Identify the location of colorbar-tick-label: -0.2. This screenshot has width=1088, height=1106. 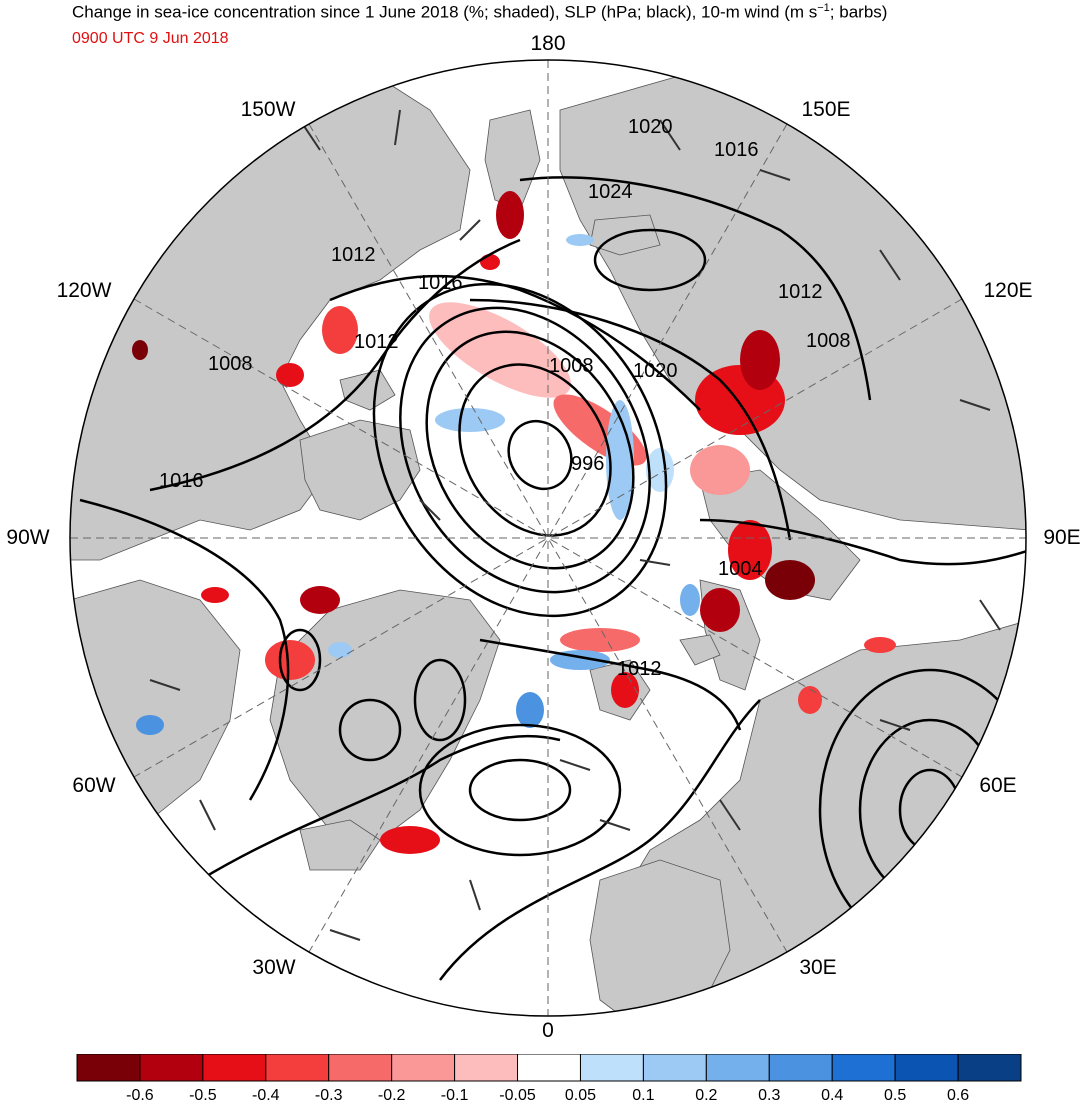
(391, 1095).